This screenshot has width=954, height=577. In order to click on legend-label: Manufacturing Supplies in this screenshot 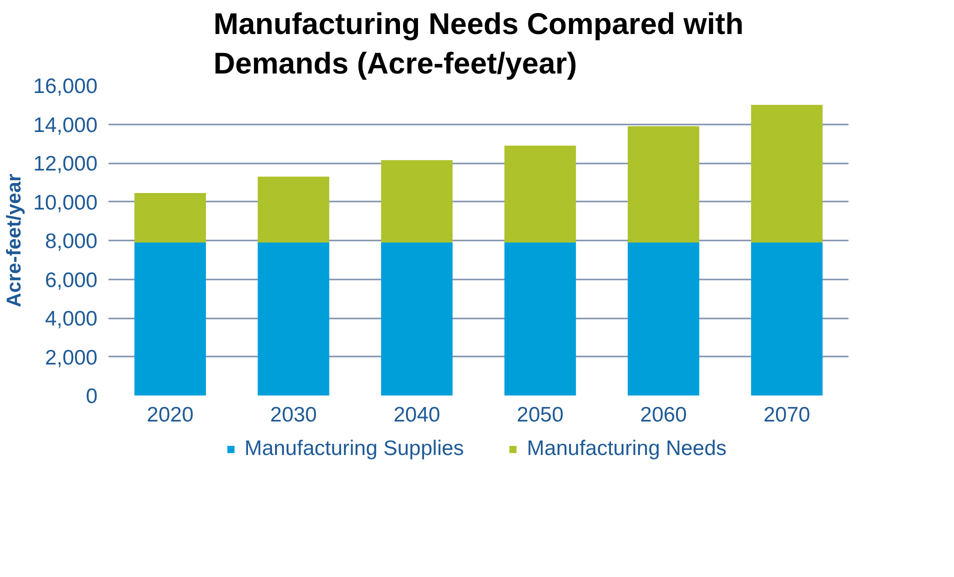, I will do `click(354, 449)`.